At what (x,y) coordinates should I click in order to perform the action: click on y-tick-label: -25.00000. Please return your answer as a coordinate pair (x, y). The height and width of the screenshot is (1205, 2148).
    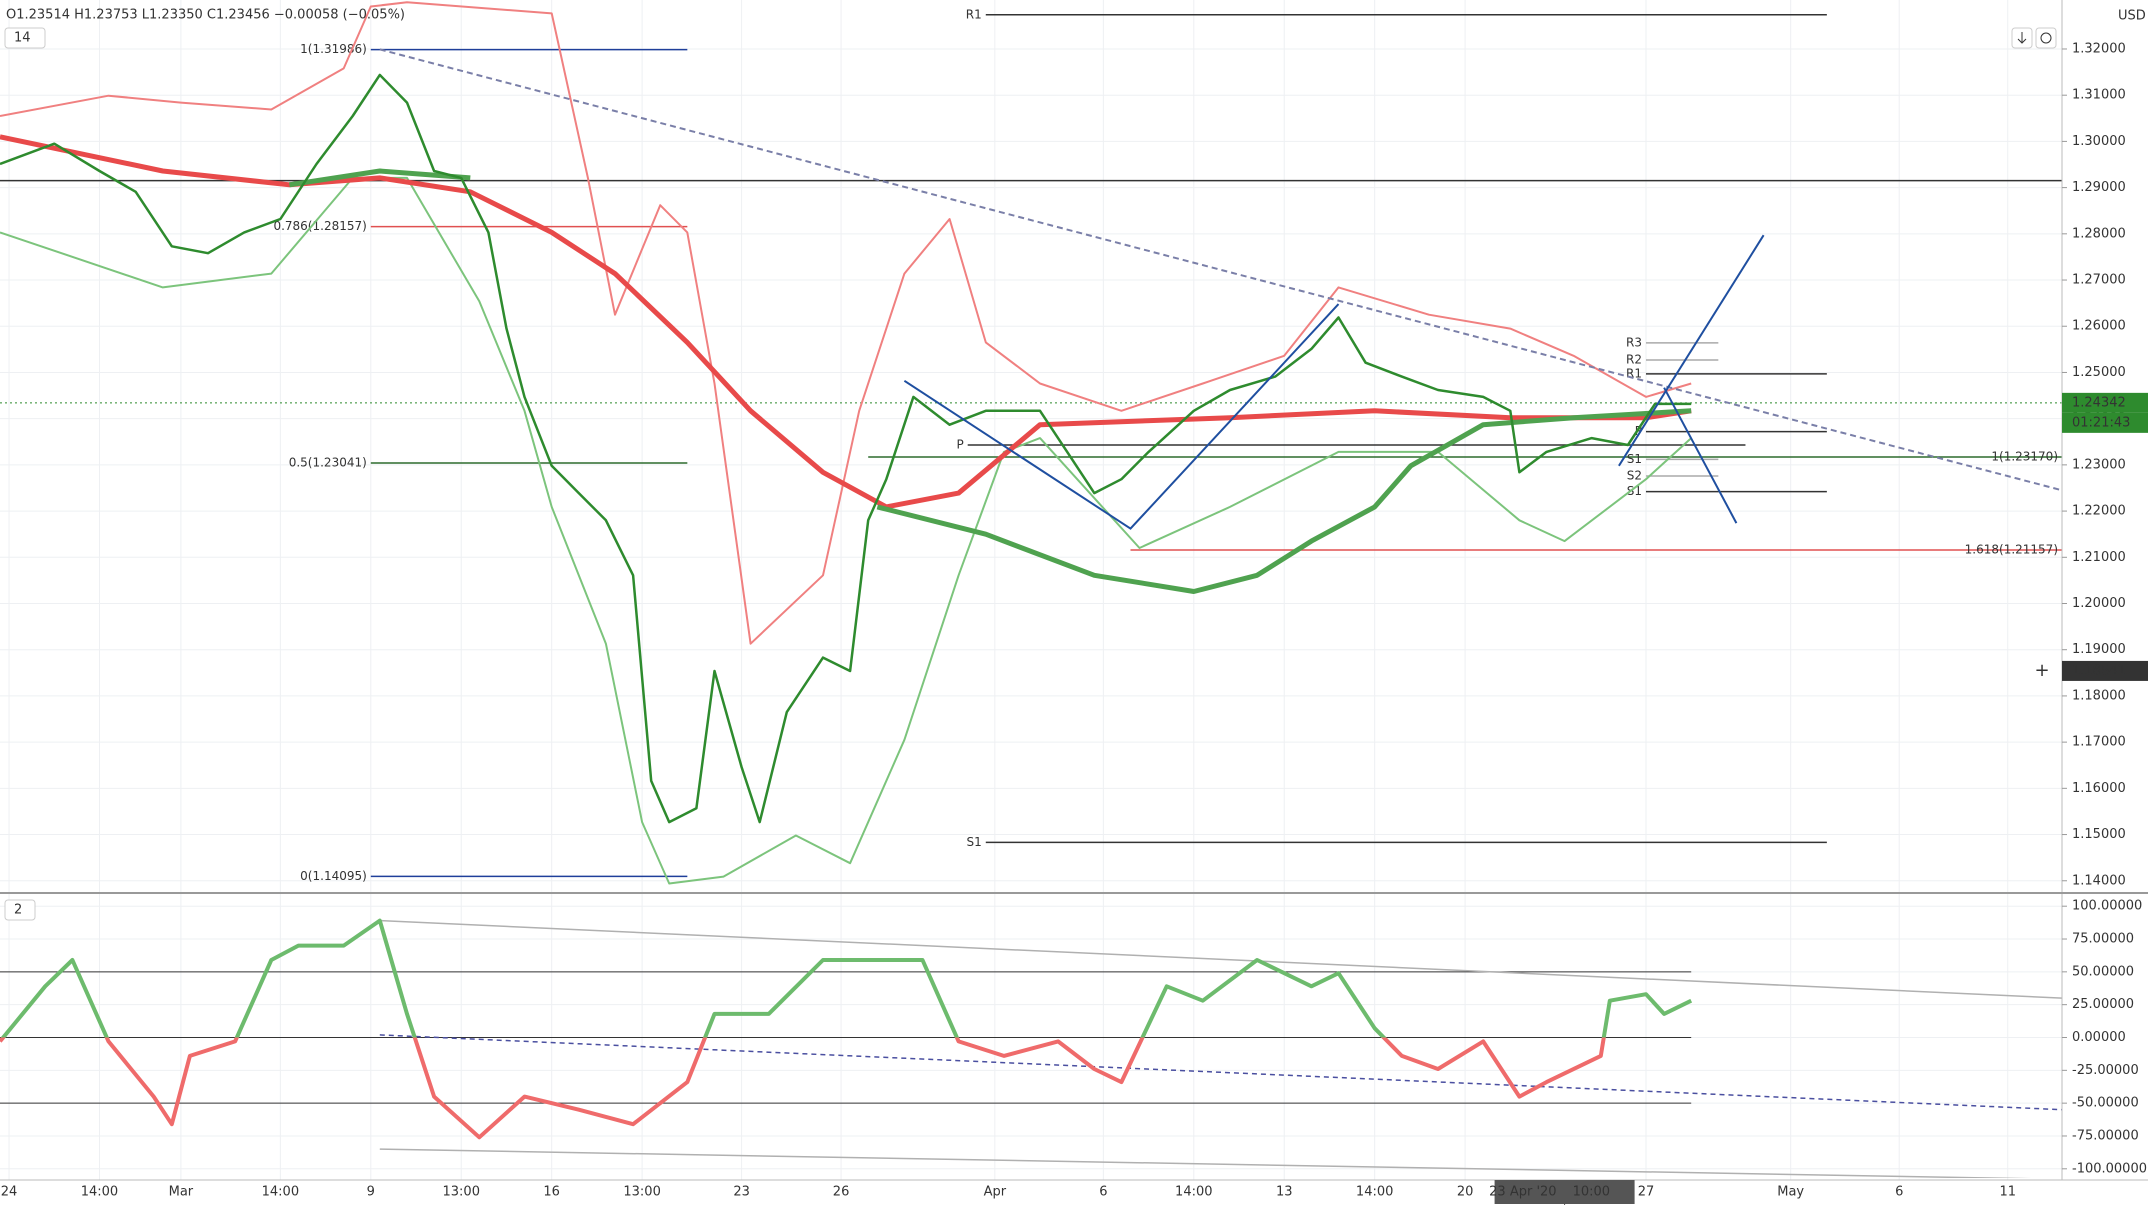
    Looking at the image, I should click on (2105, 1070).